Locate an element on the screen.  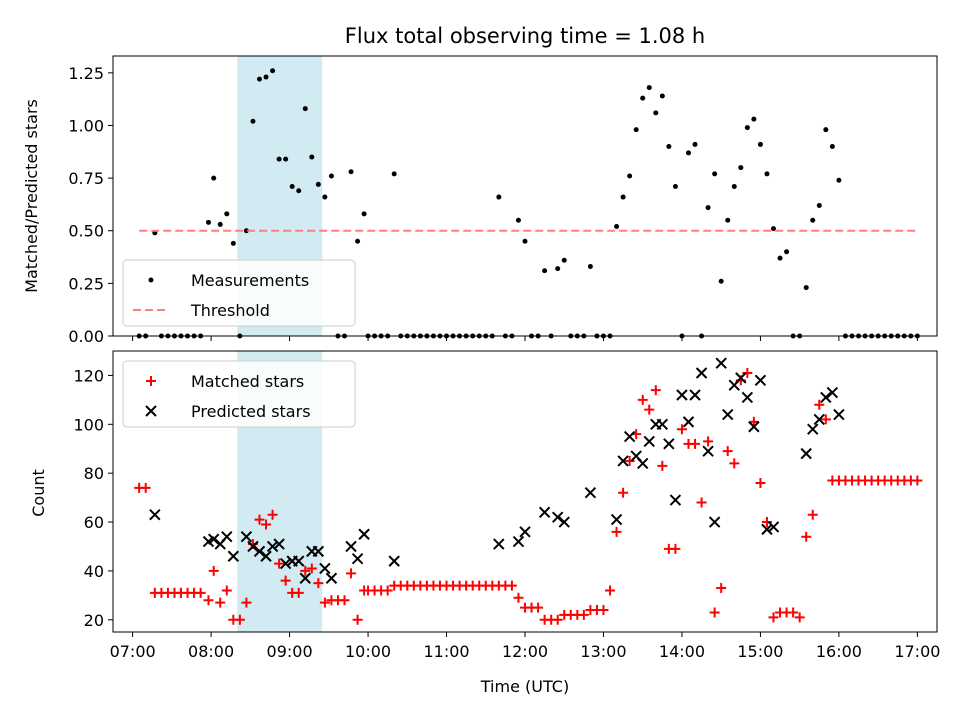
x-tick-label: 12:00 is located at coordinates (525, 651).